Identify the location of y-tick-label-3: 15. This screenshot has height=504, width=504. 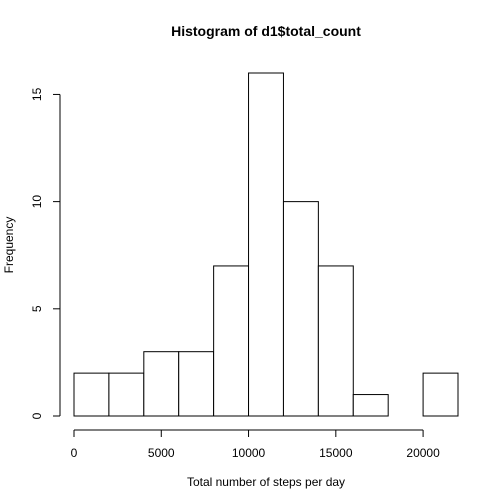
(37, 94).